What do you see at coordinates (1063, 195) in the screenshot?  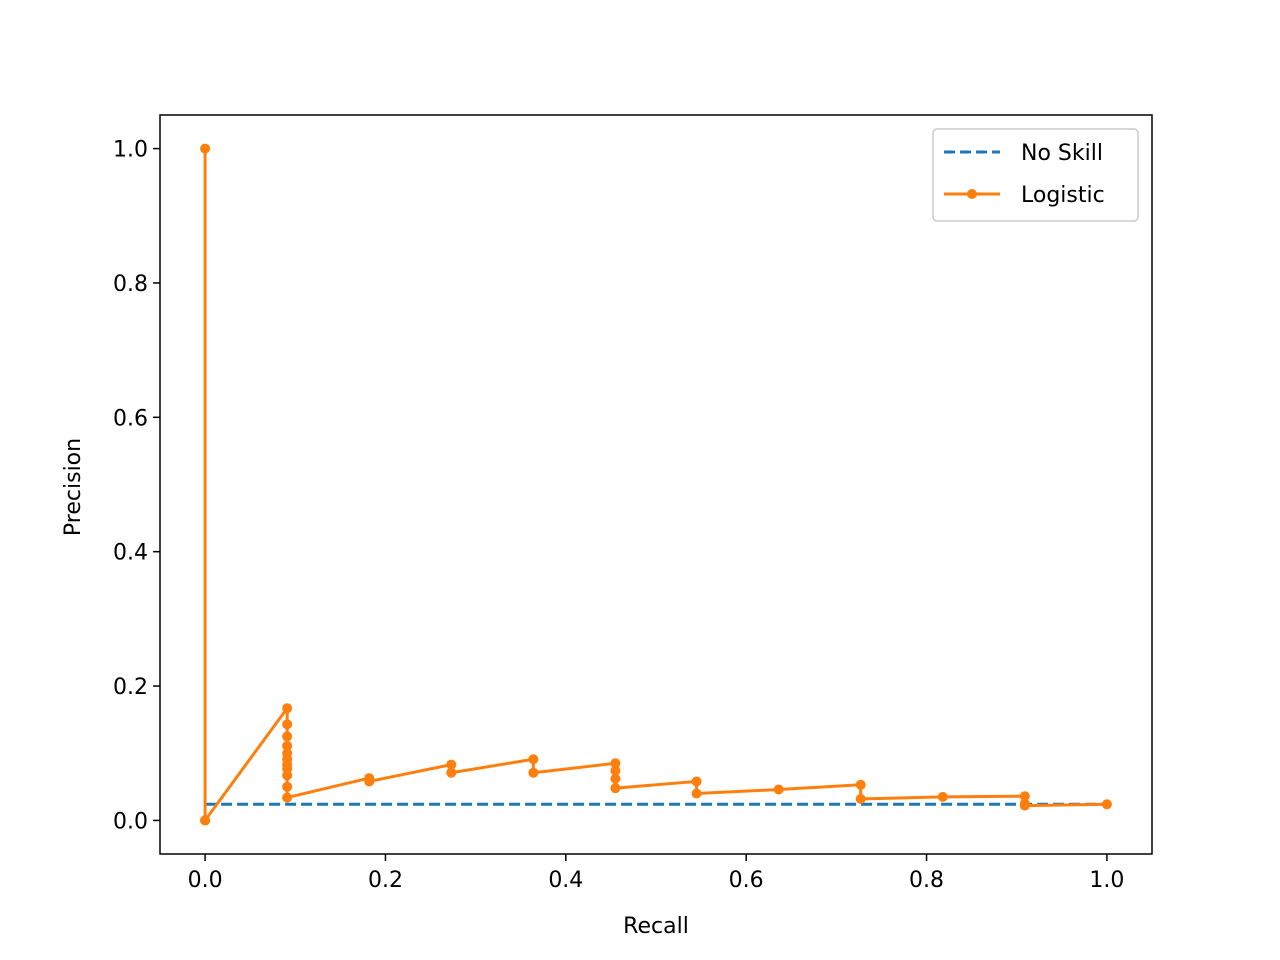 I see `legend-label-logistic: Logistic` at bounding box center [1063, 195].